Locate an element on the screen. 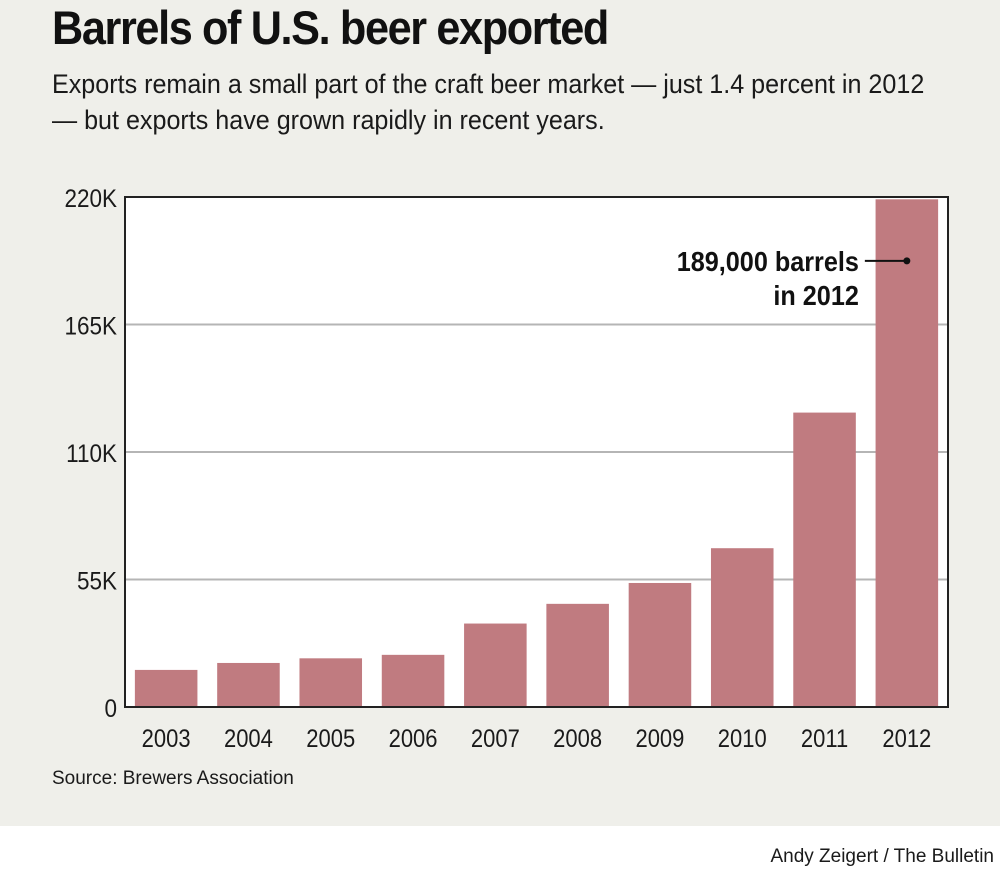 Image resolution: width=1000 pixels, height=873 pixels. y-tick-label: 220K is located at coordinates (90, 199).